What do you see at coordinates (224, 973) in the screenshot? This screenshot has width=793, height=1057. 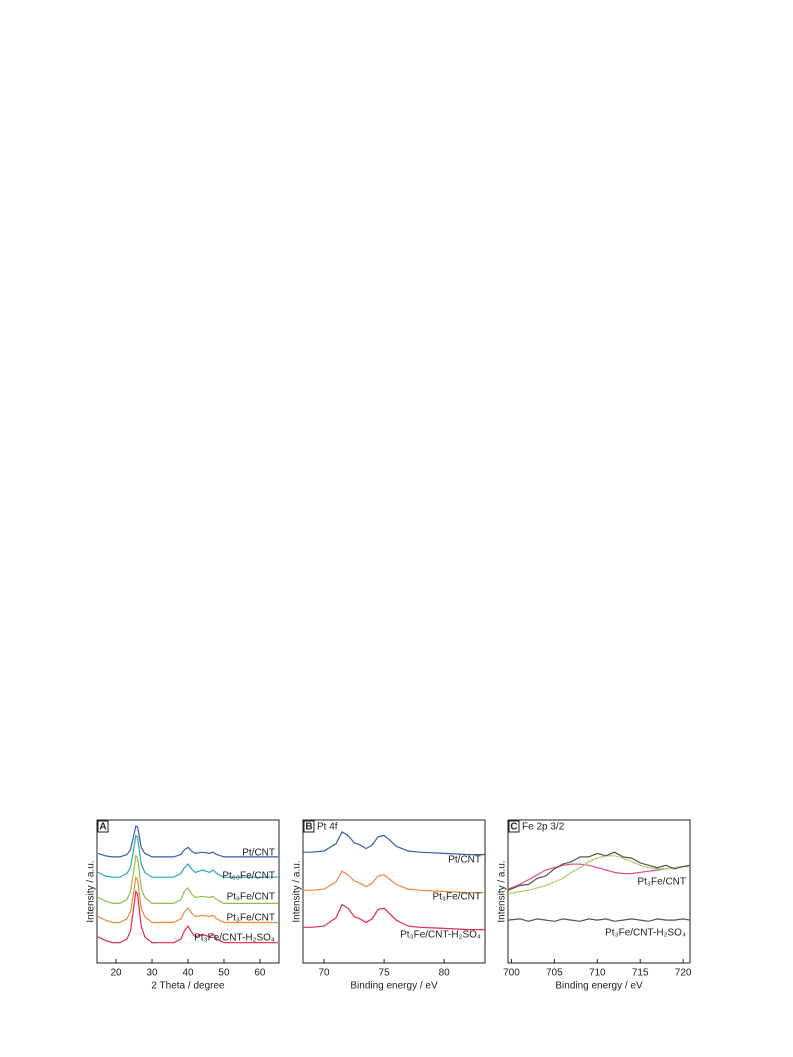 I see `x-tick-label: 50` at bounding box center [224, 973].